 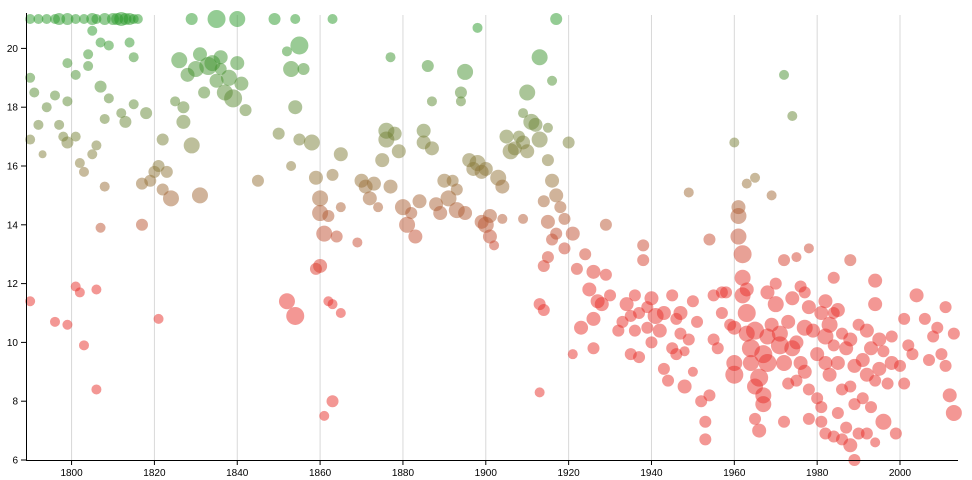 What do you see at coordinates (403, 473) in the screenshot?
I see `x-tick-label: 1880` at bounding box center [403, 473].